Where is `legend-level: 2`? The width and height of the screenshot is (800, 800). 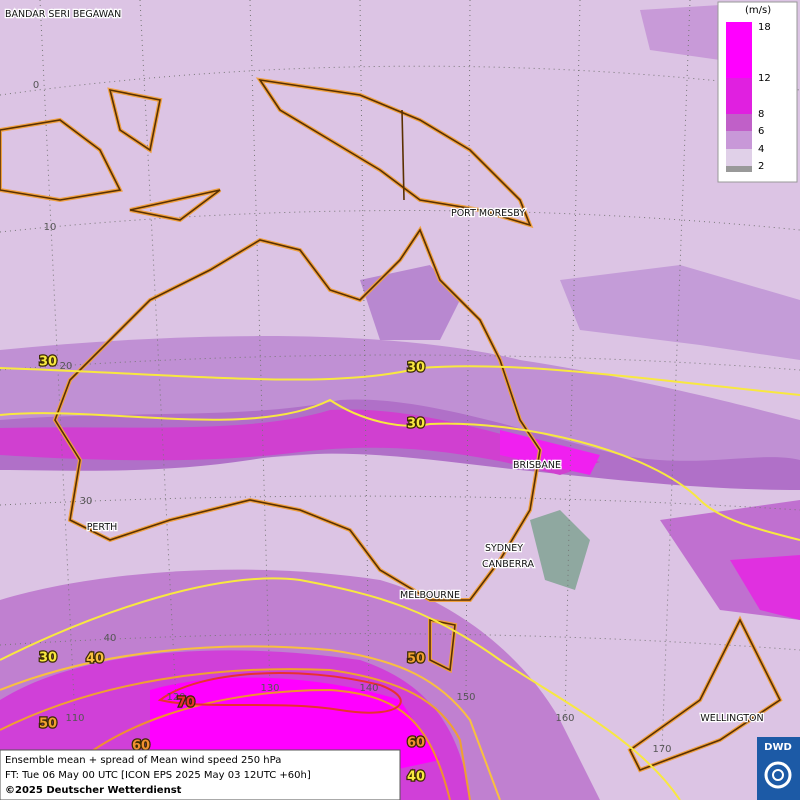
legend-level: 2 is located at coordinates (761, 166).